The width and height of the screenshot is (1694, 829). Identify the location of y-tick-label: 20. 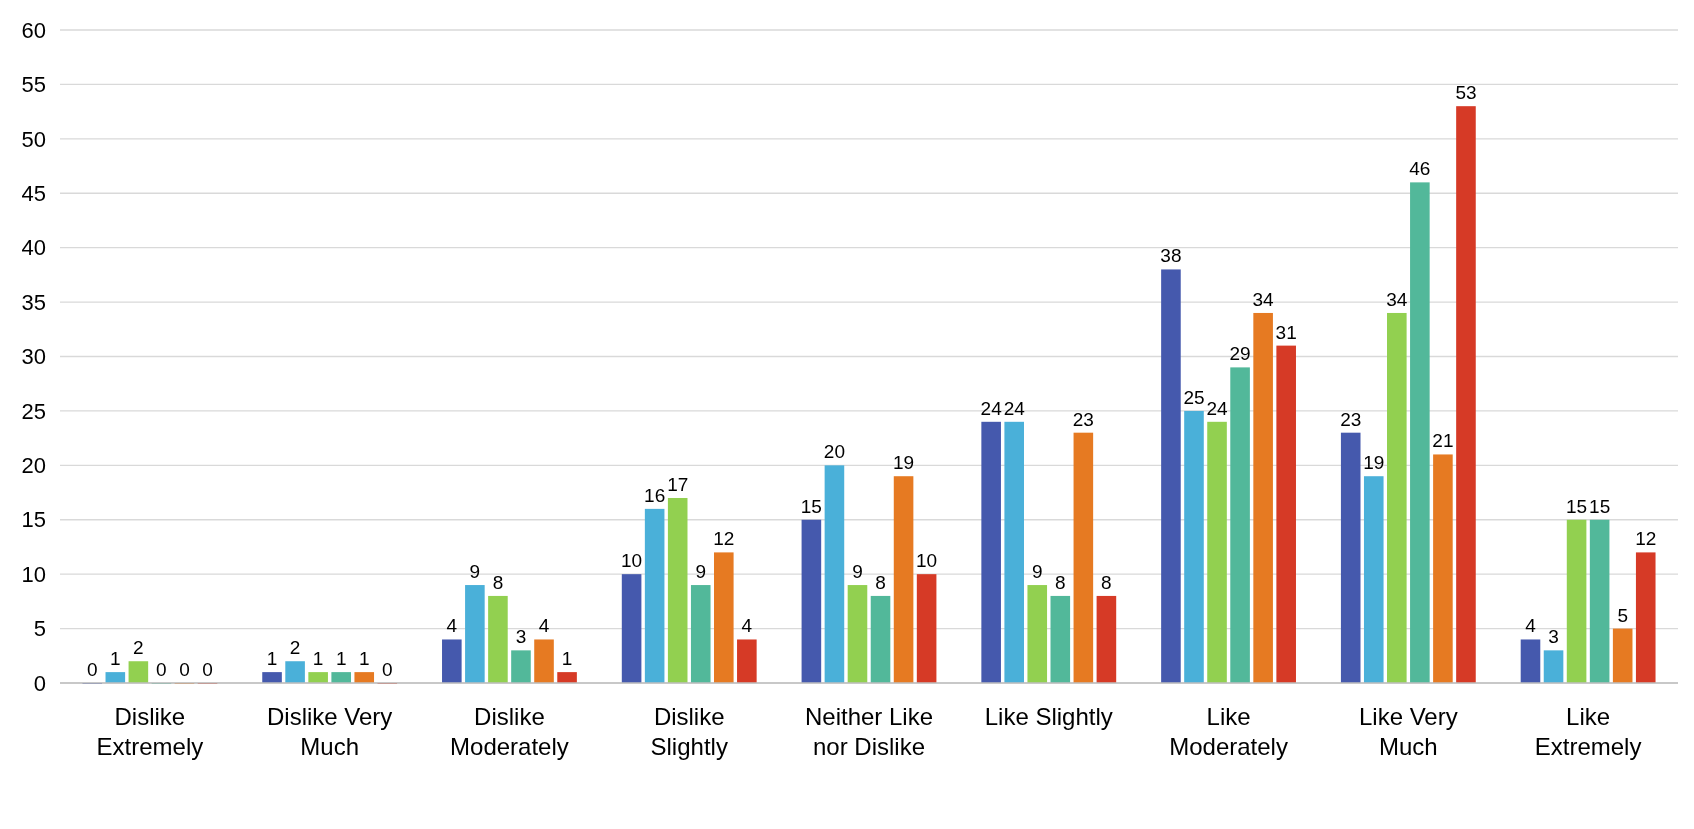
(33, 466).